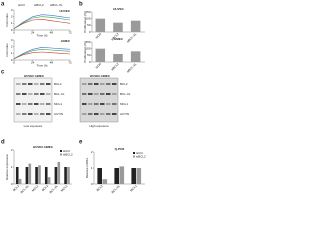 This screenshot has width=320, height=240. Describe the element at coordinates (56, 5) in the screenshot. I see `legend-label: siBCL-XL` at that location.